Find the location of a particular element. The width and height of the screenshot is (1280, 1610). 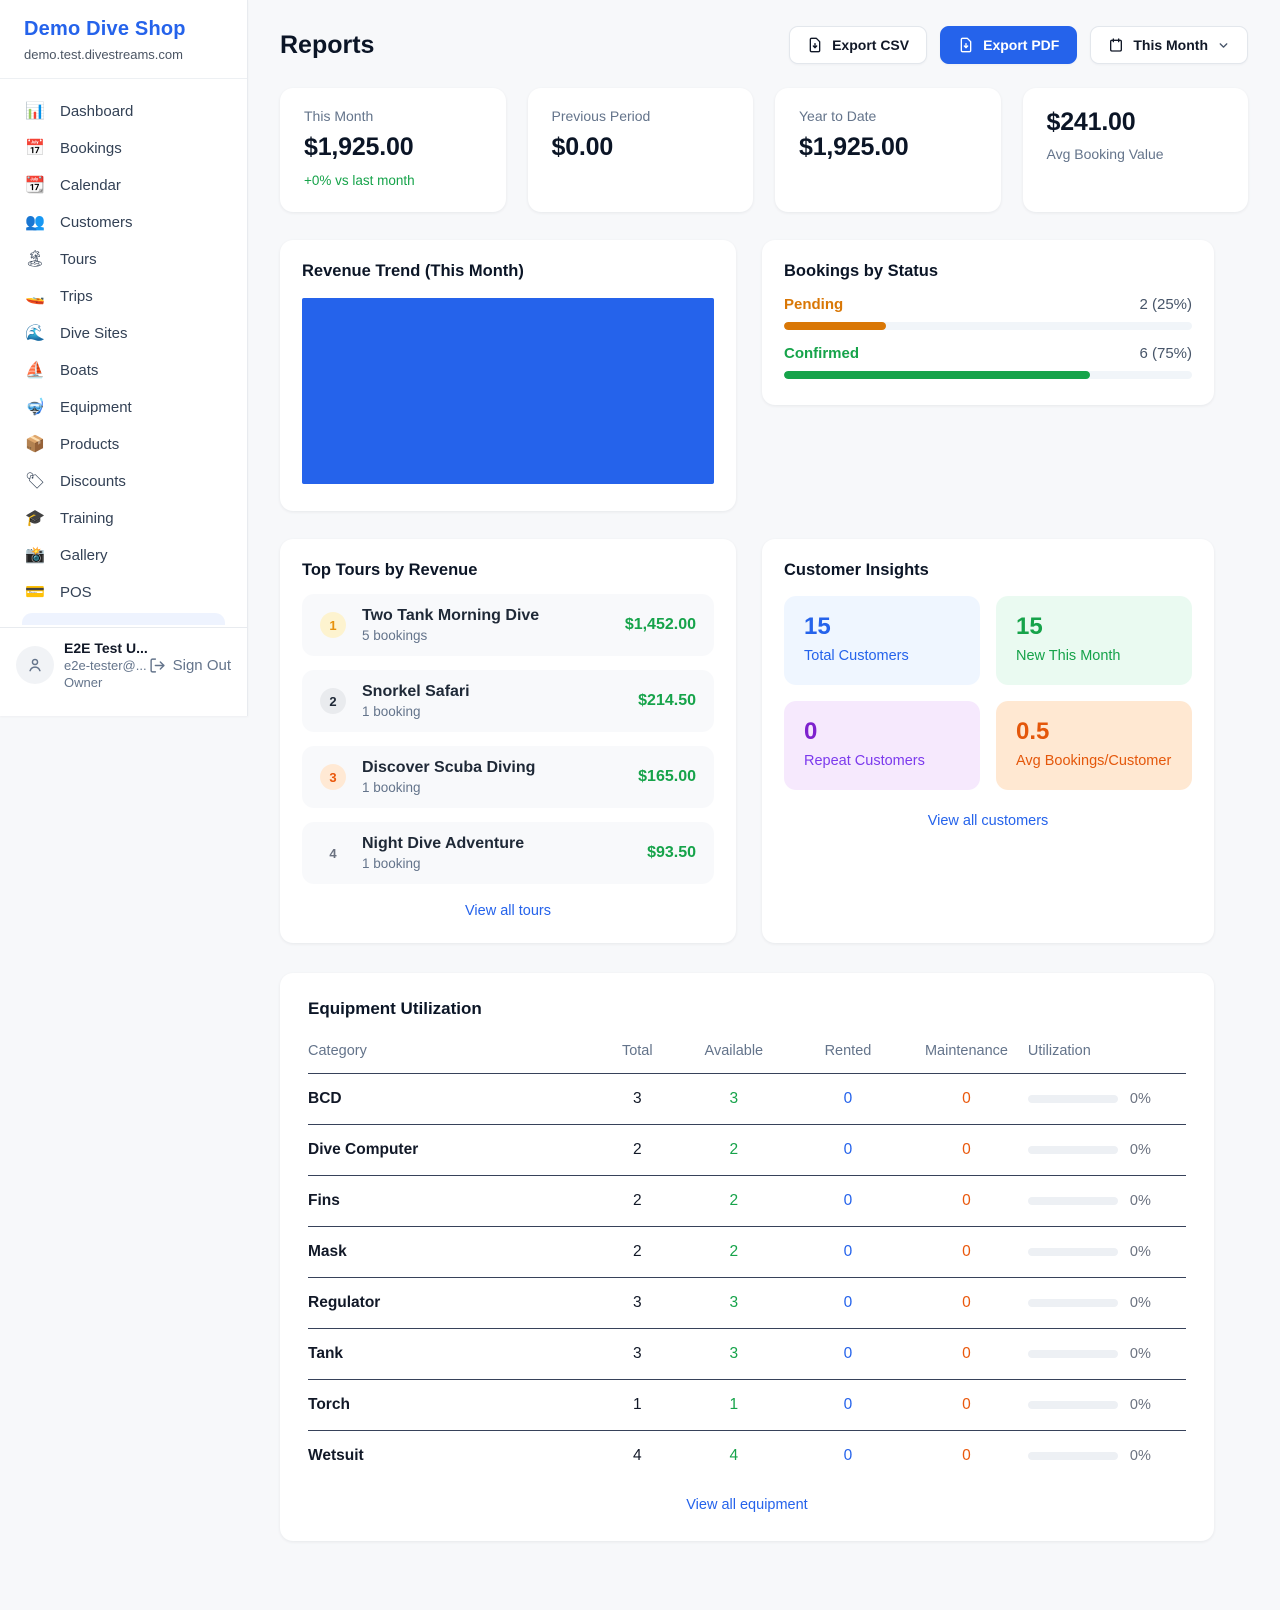

stat-card-avg-booking-value: $241.00 Avg Booking Value is located at coordinates (1135, 150).